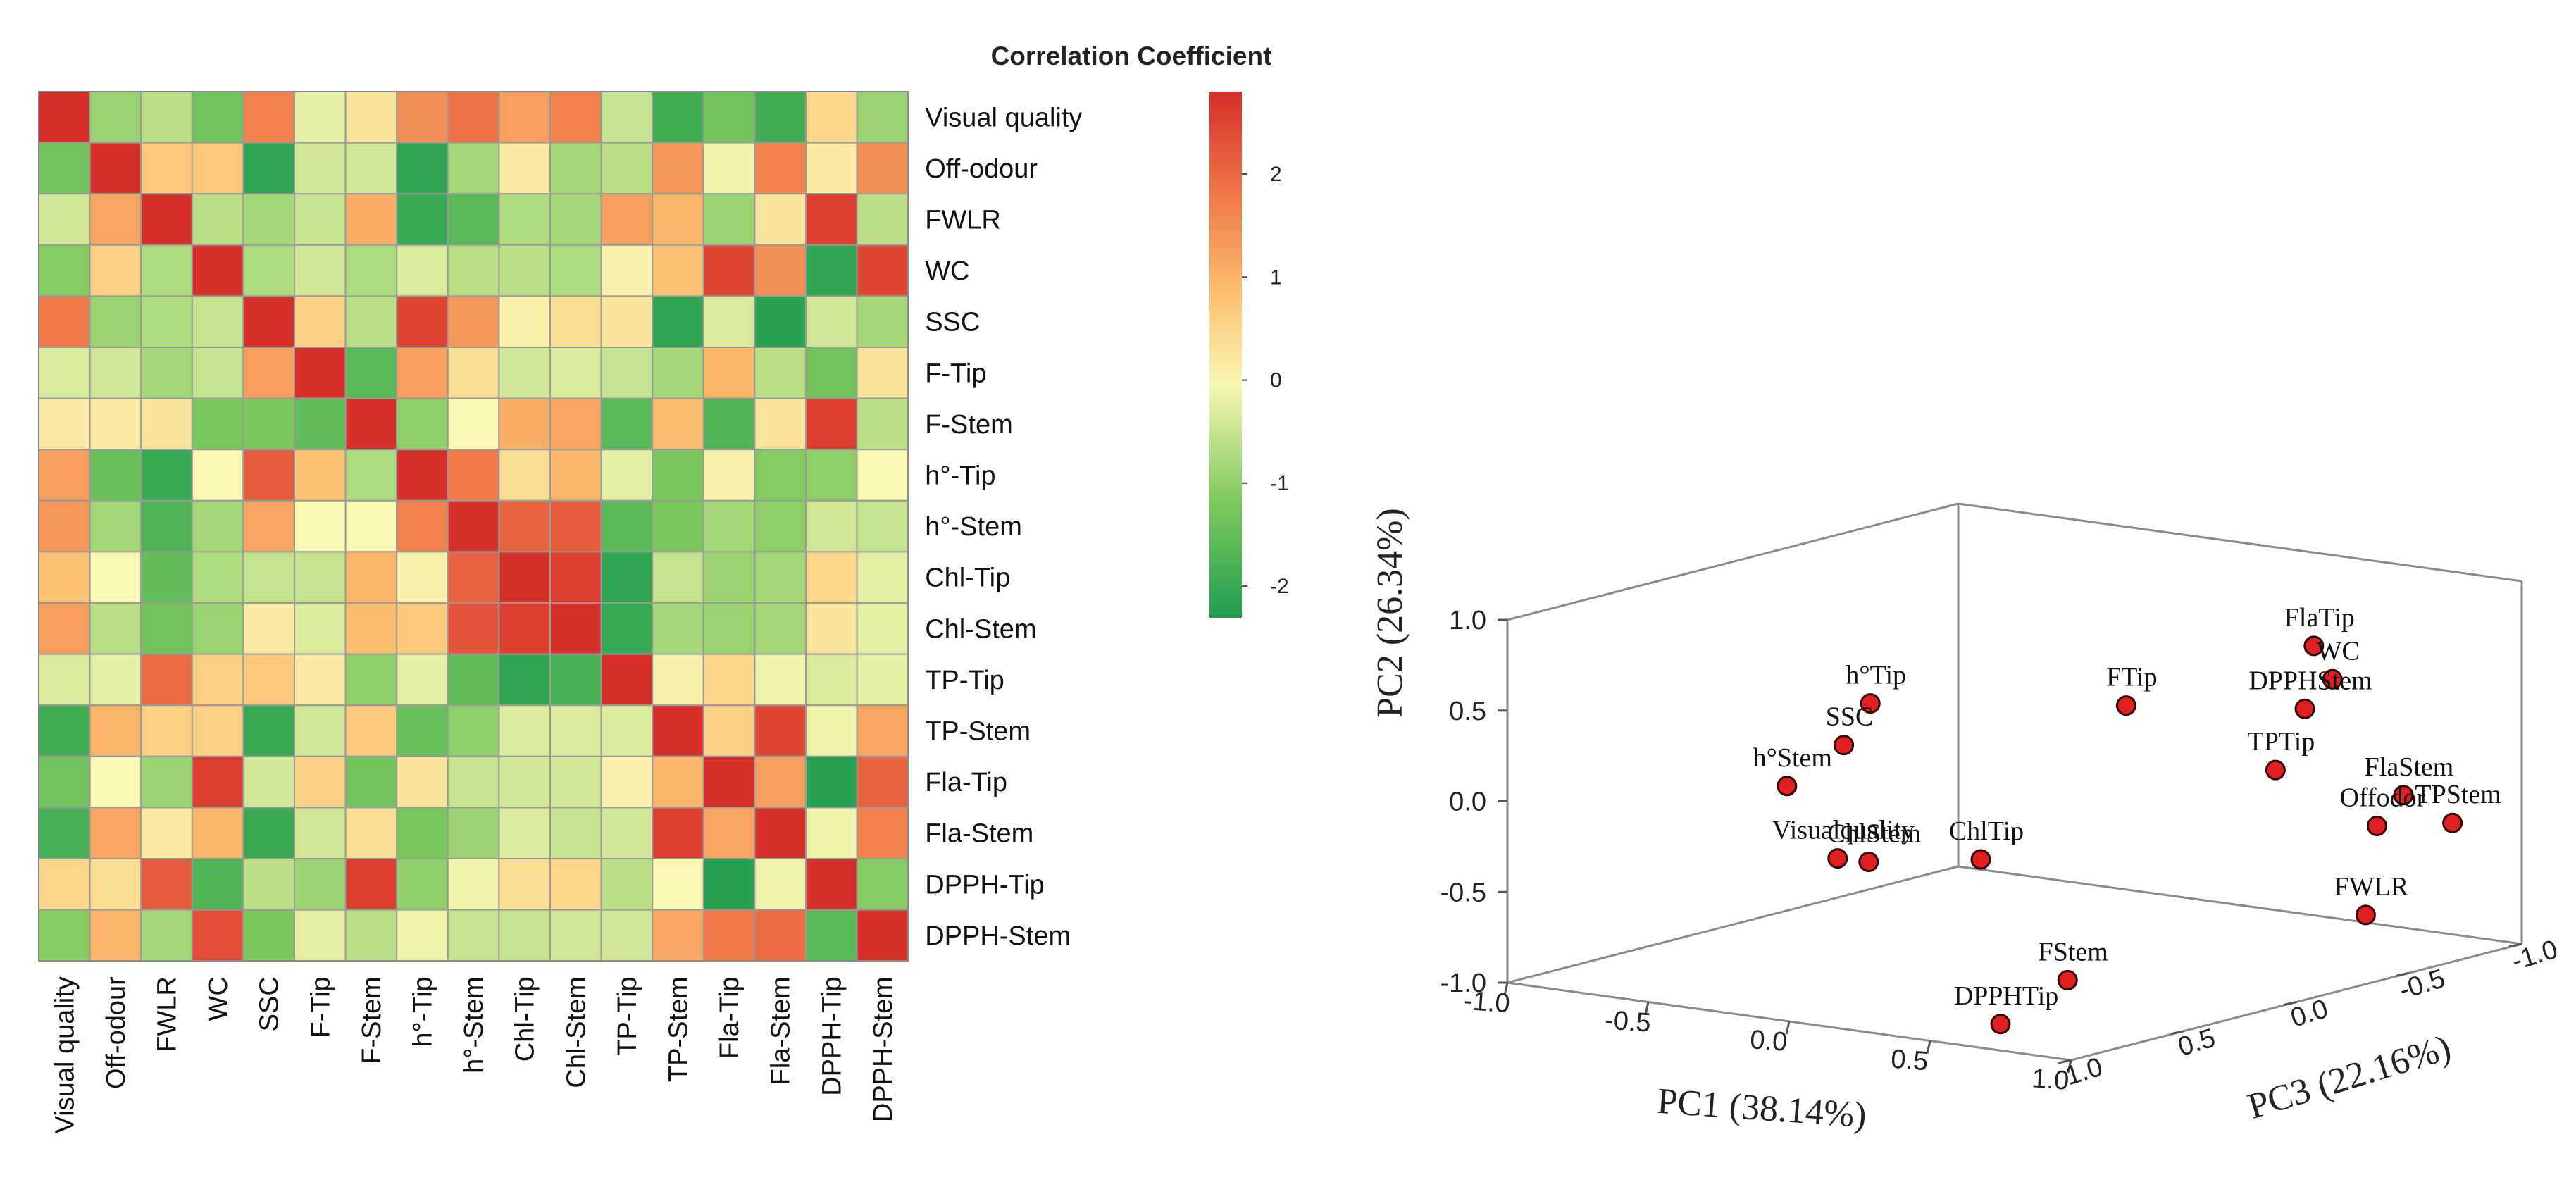 The height and width of the screenshot is (1194, 2576). What do you see at coordinates (967, 578) in the screenshot?
I see `heatmap-row-label: Chl-Tip` at bounding box center [967, 578].